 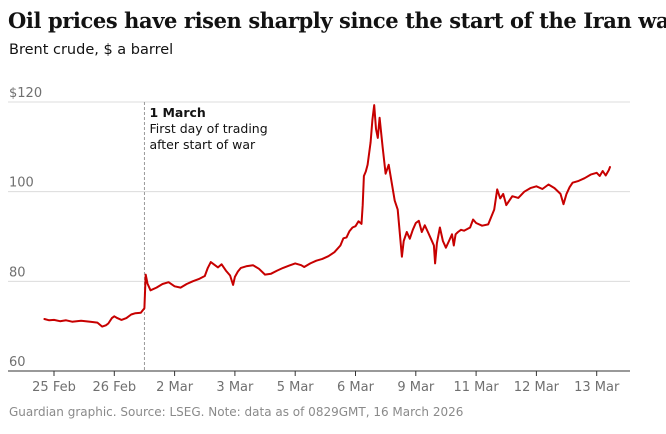 I want to click on x-tick-label: 25 Feb, so click(x=54, y=387).